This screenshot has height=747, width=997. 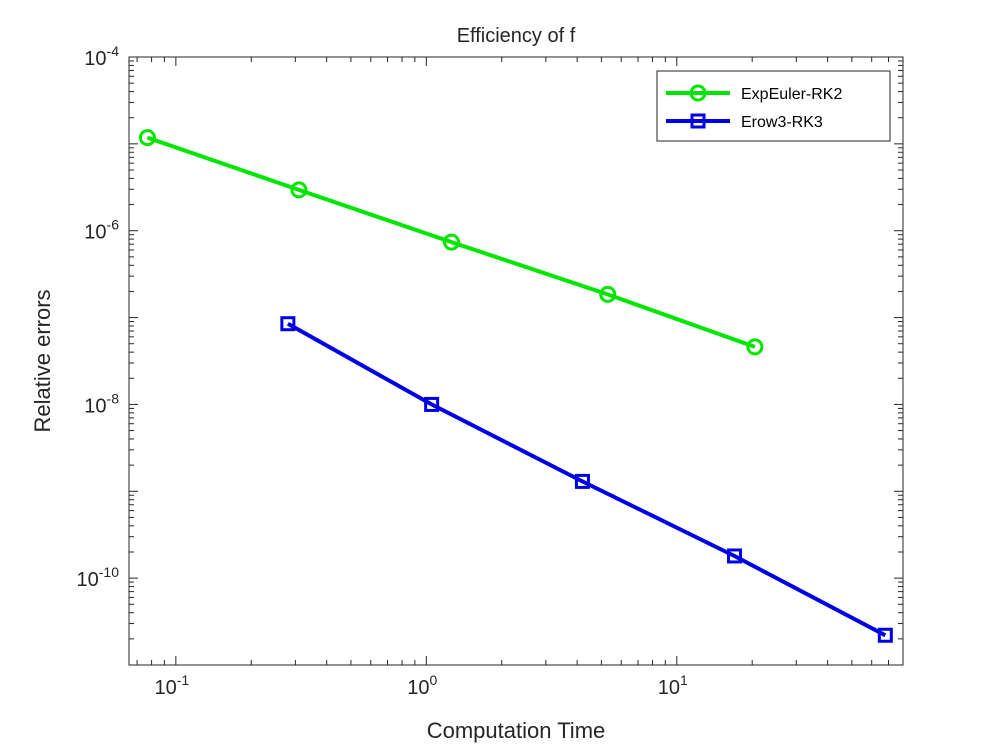 I want to click on x-axis-label: Computation Time, so click(x=516, y=730).